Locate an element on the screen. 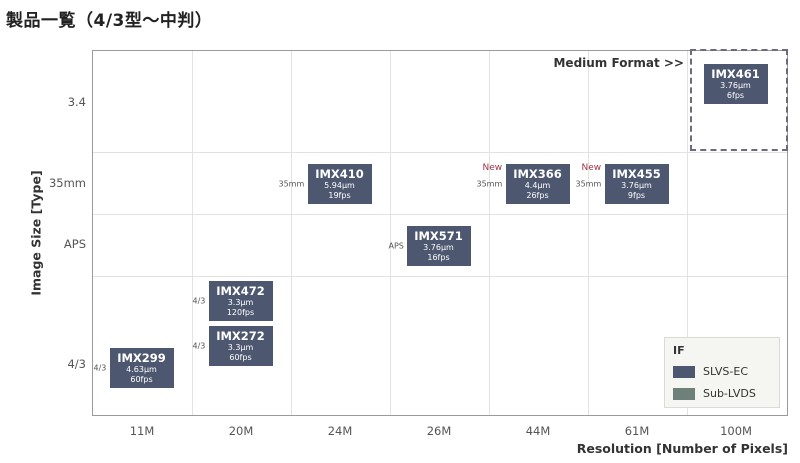 The width and height of the screenshot is (800, 463). sensor-box-imx410: IMX410 5.94μm 19fps is located at coordinates (339, 184).